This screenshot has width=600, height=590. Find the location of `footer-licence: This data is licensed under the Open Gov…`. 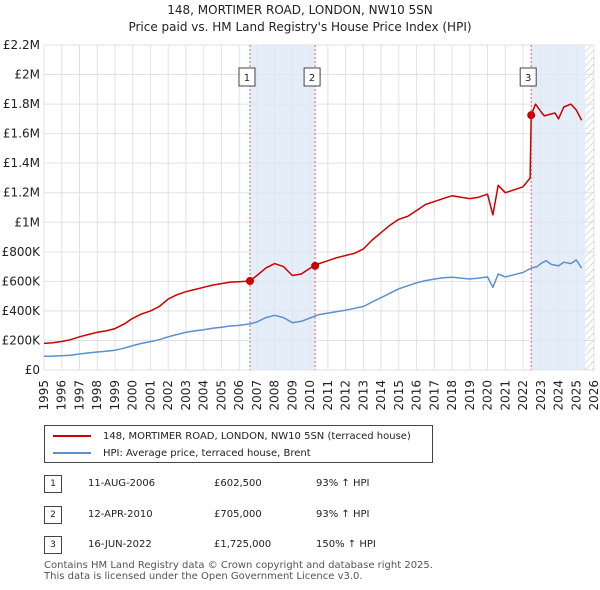

footer-licence: This data is licensed under the Open Gov… is located at coordinates (203, 576).